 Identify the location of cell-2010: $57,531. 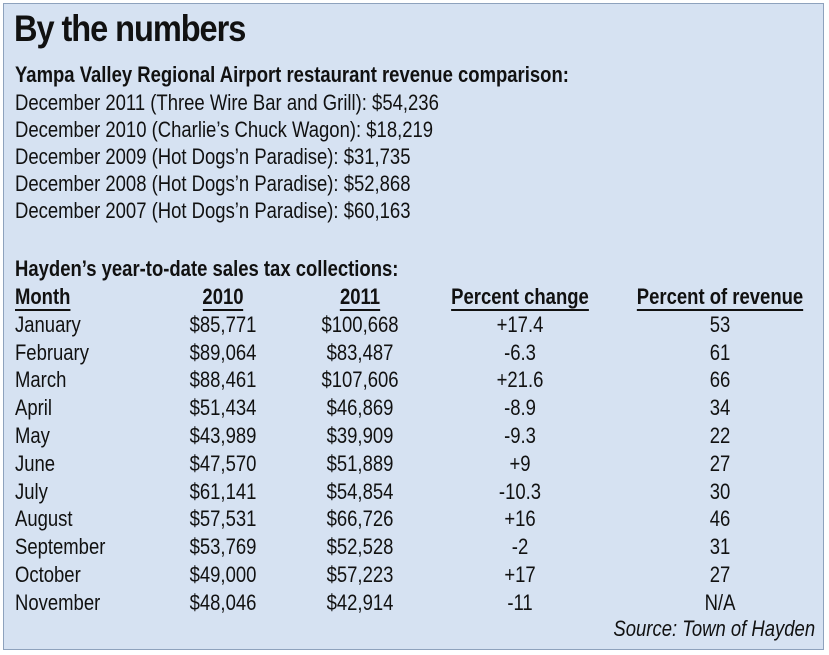
(223, 519).